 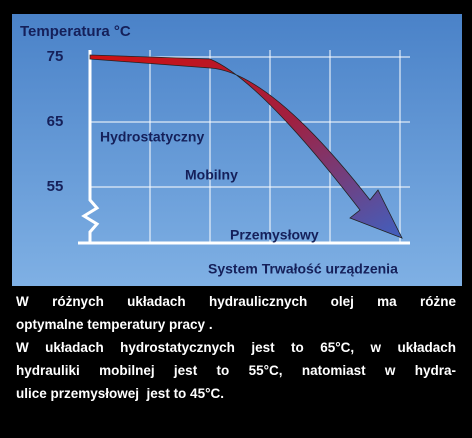 What do you see at coordinates (55, 186) in the screenshot?
I see `y-tick-label: 55` at bounding box center [55, 186].